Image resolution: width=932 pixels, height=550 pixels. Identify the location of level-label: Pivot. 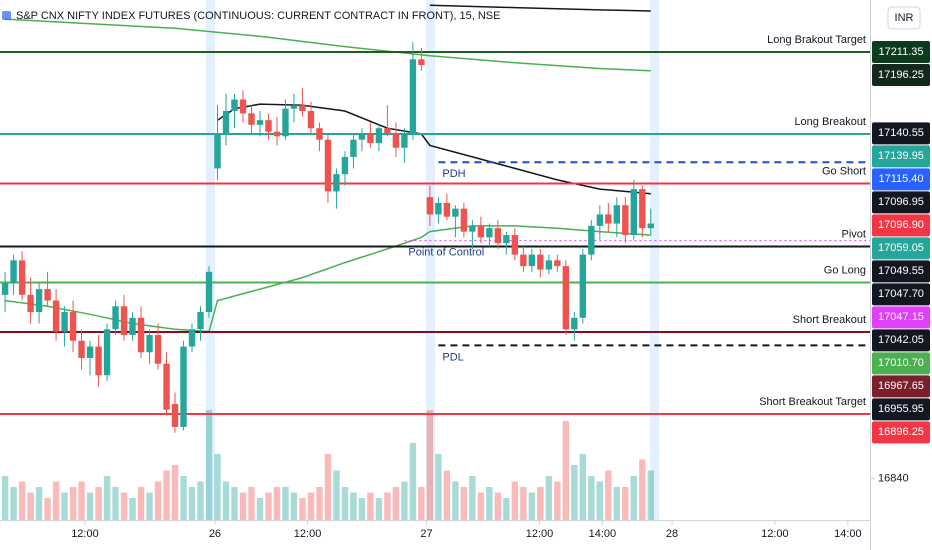
(854, 234).